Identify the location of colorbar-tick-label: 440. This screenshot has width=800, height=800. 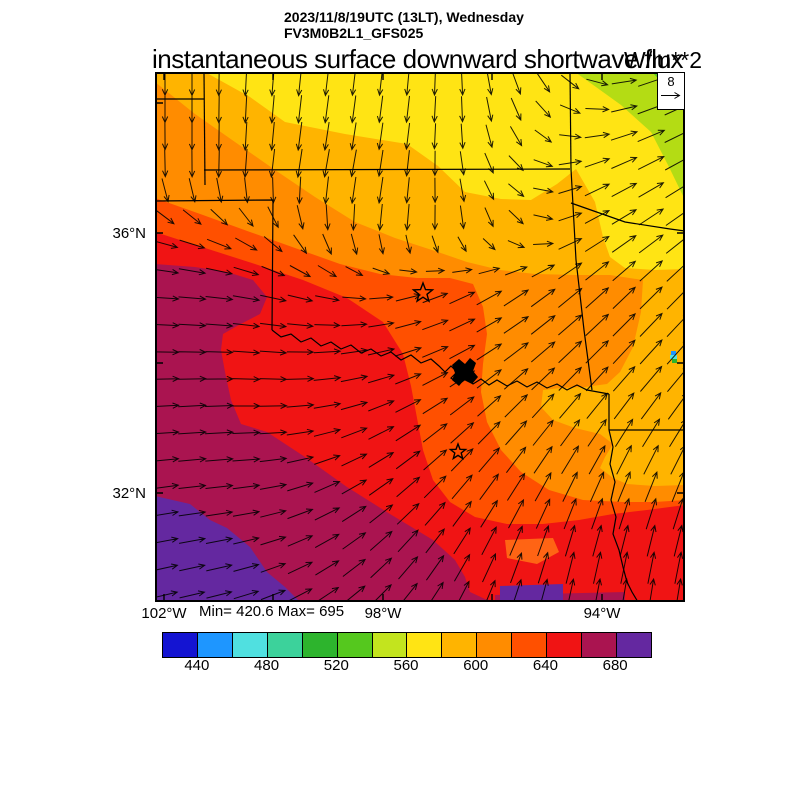
(197, 665).